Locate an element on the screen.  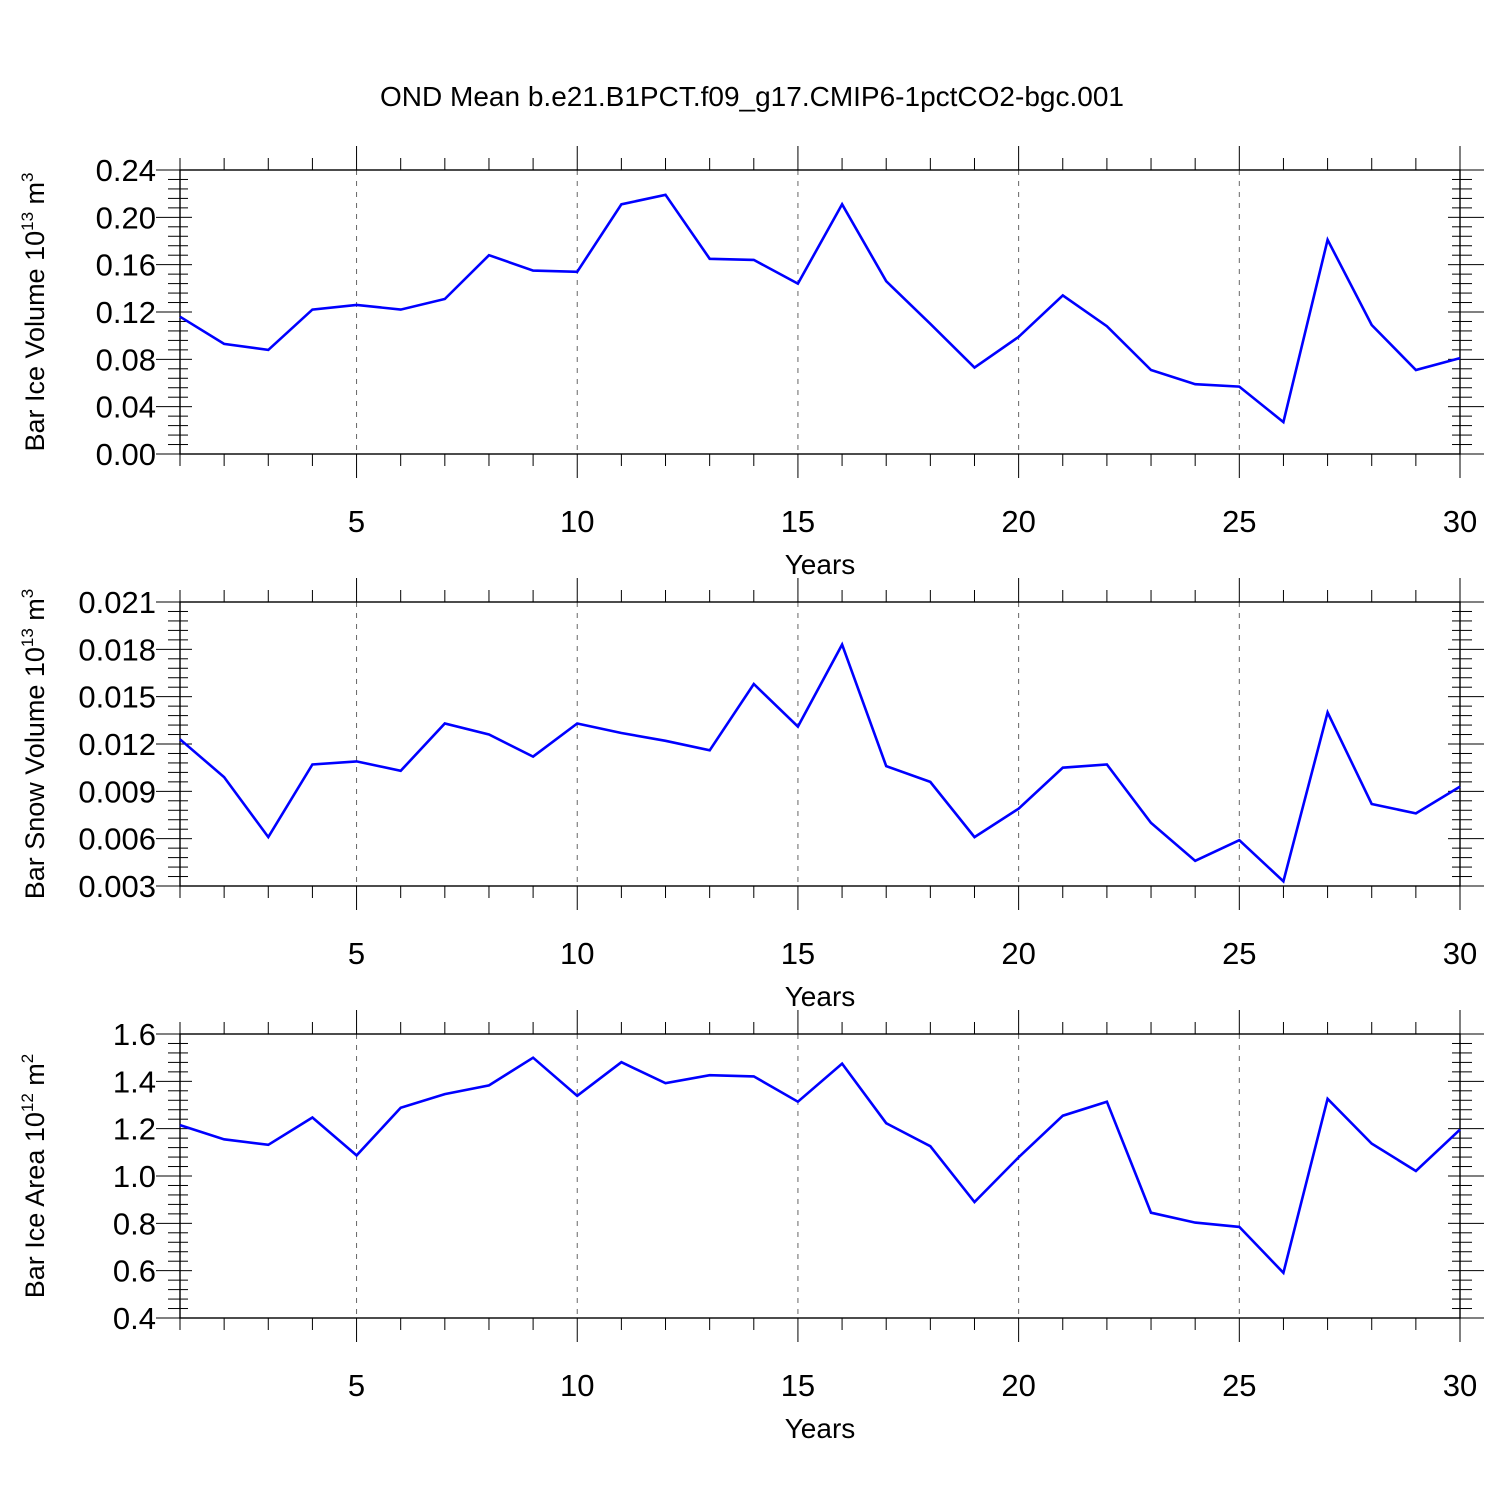
y-tick-label: 0.24 is located at coordinates (126, 170).